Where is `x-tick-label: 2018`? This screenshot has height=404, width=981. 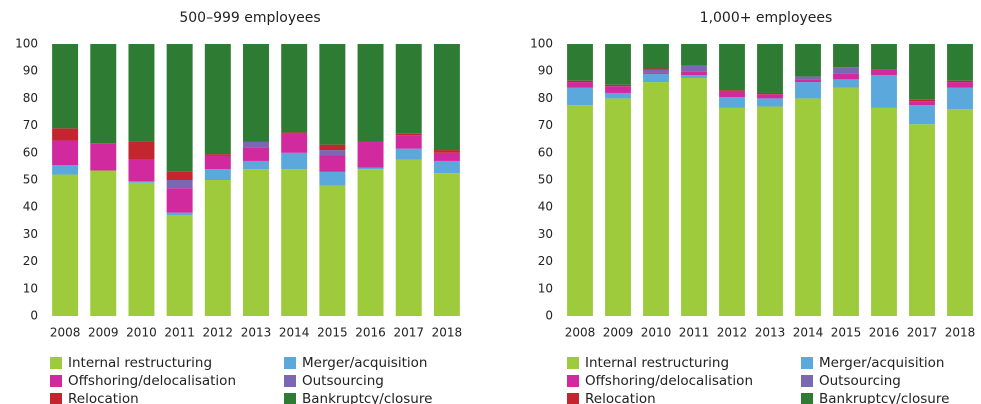 x-tick-label: 2018 is located at coordinates (960, 333).